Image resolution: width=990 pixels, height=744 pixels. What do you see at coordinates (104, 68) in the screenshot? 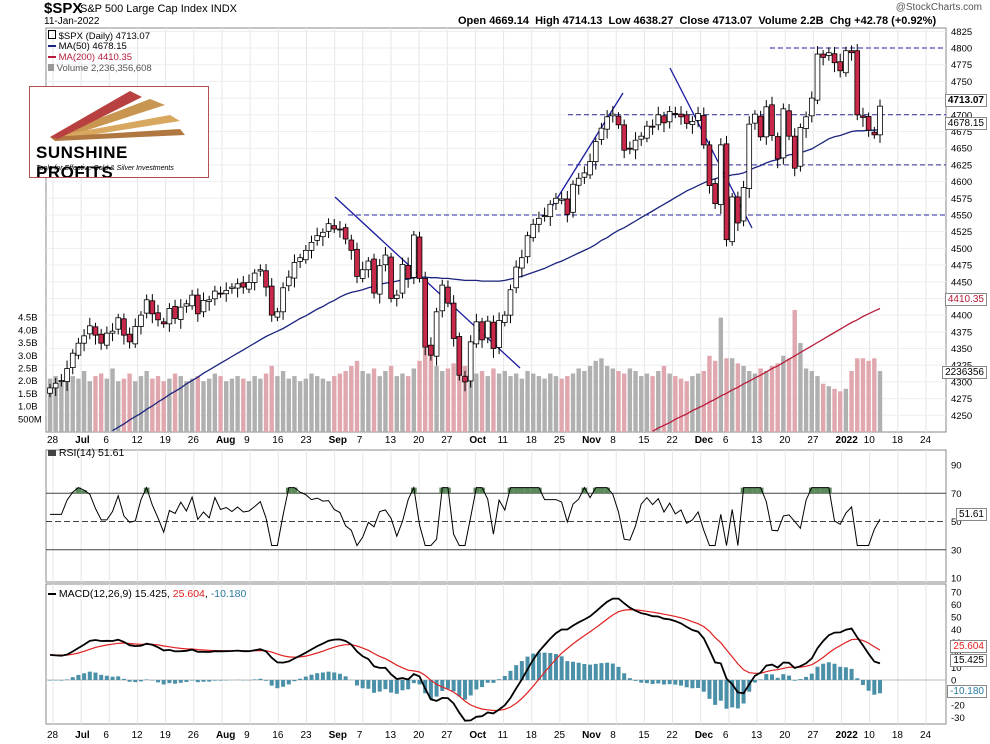
I see `legend-volume-text: Volume 2,236,356,608` at bounding box center [104, 68].